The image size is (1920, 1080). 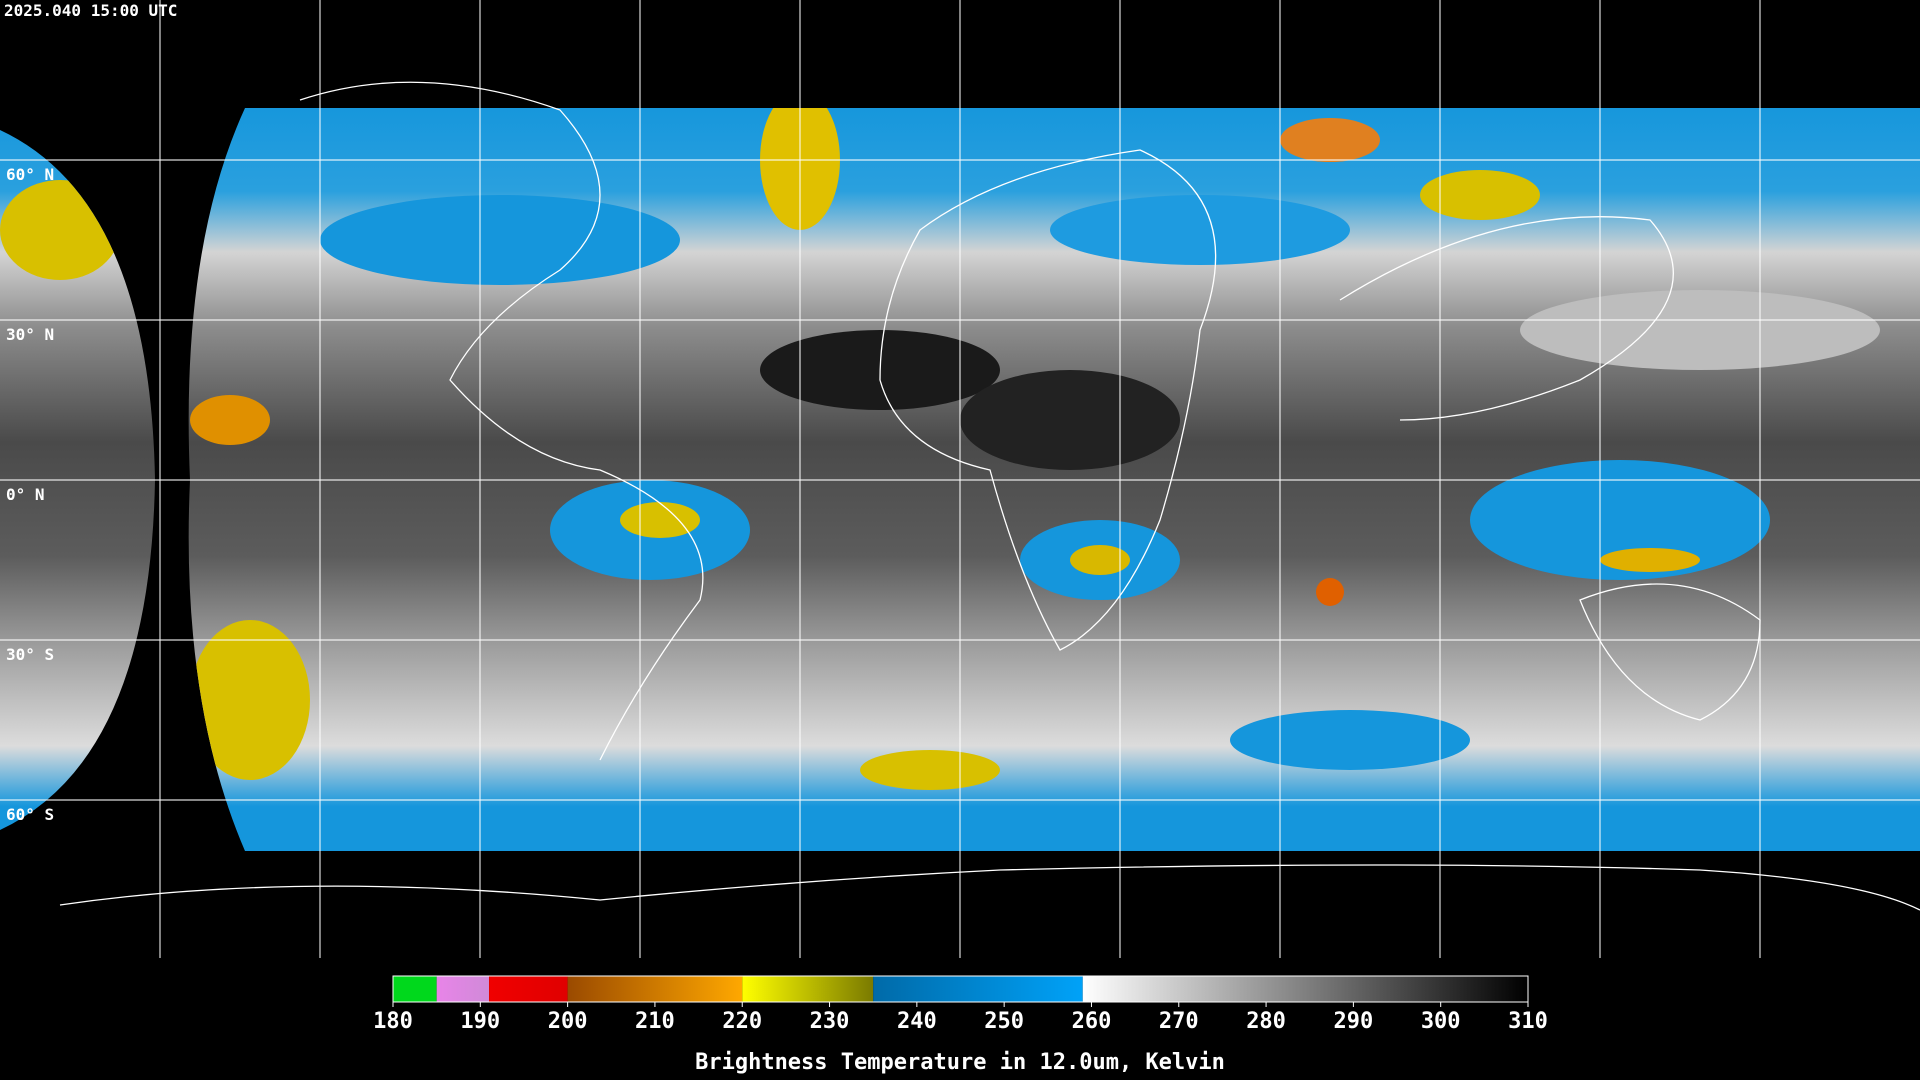 What do you see at coordinates (1004, 1021) in the screenshot?
I see `colorbar-tick-label: 250` at bounding box center [1004, 1021].